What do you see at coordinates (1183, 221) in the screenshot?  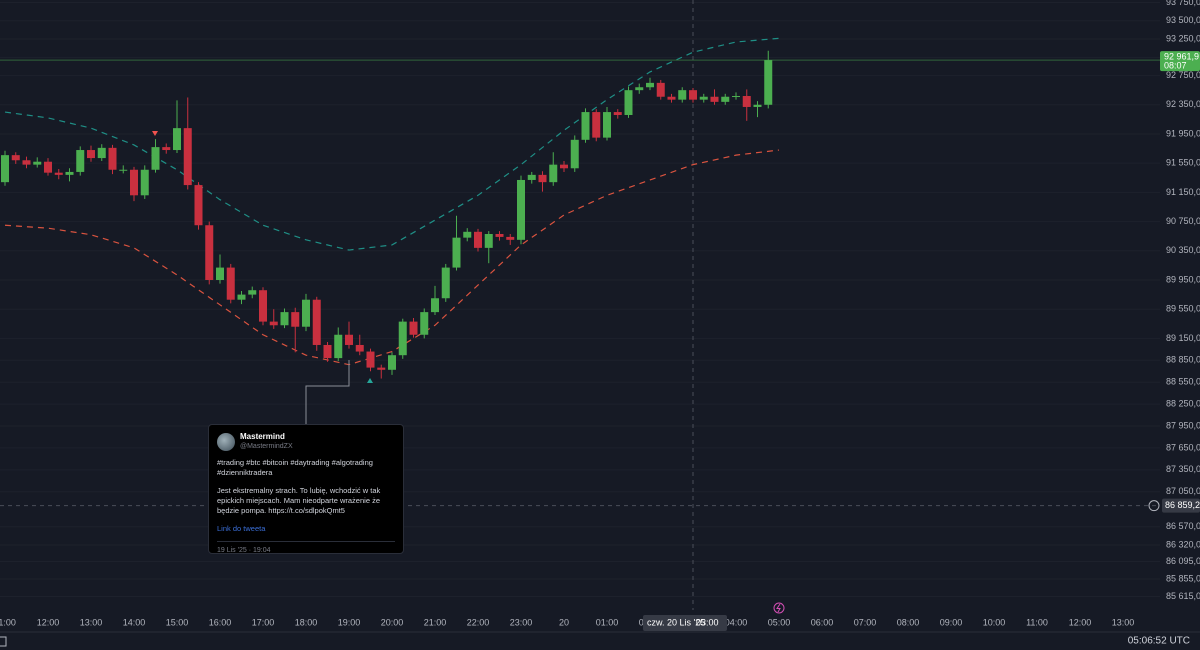 I see `y-tick-label: 90 750,0` at bounding box center [1183, 221].